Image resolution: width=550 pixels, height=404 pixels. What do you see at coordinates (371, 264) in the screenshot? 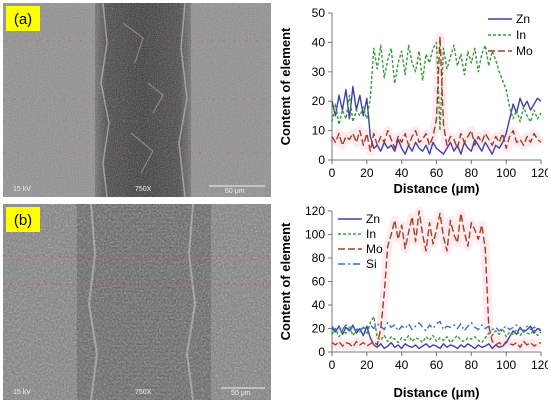
I see `legend-label-si: Si` at bounding box center [371, 264].